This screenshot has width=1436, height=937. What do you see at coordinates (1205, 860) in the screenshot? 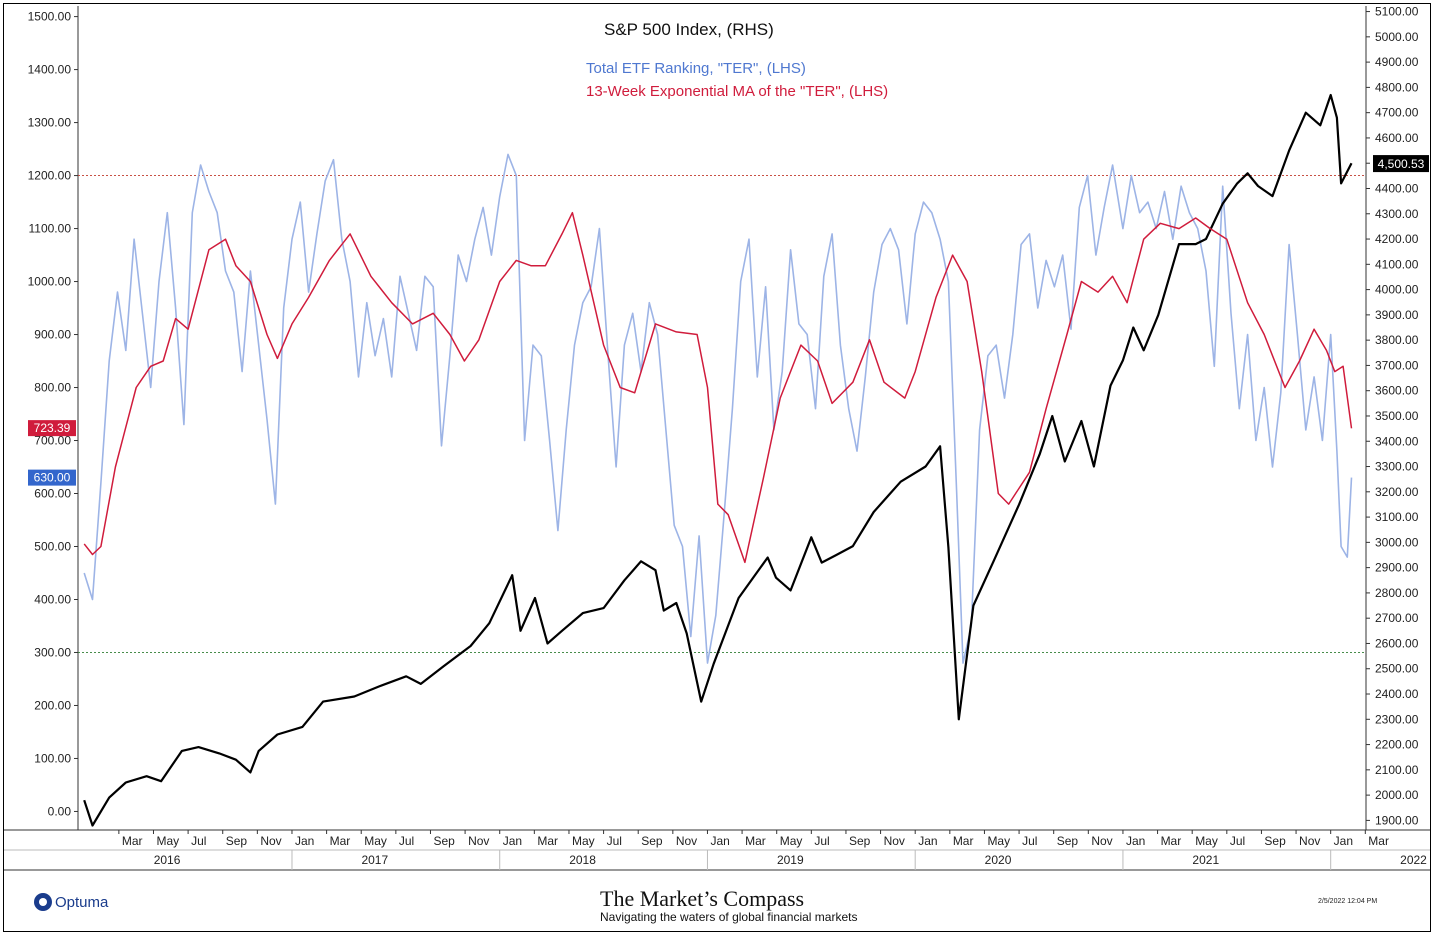
I see `year-label: 2021` at bounding box center [1205, 860].